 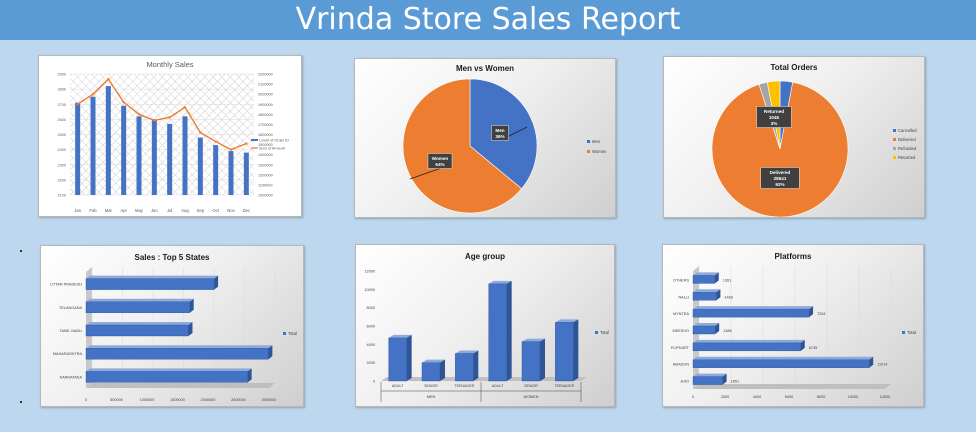 What do you see at coordinates (62, 150) in the screenshot?
I see `y-tick-left: 2400` at bounding box center [62, 150].